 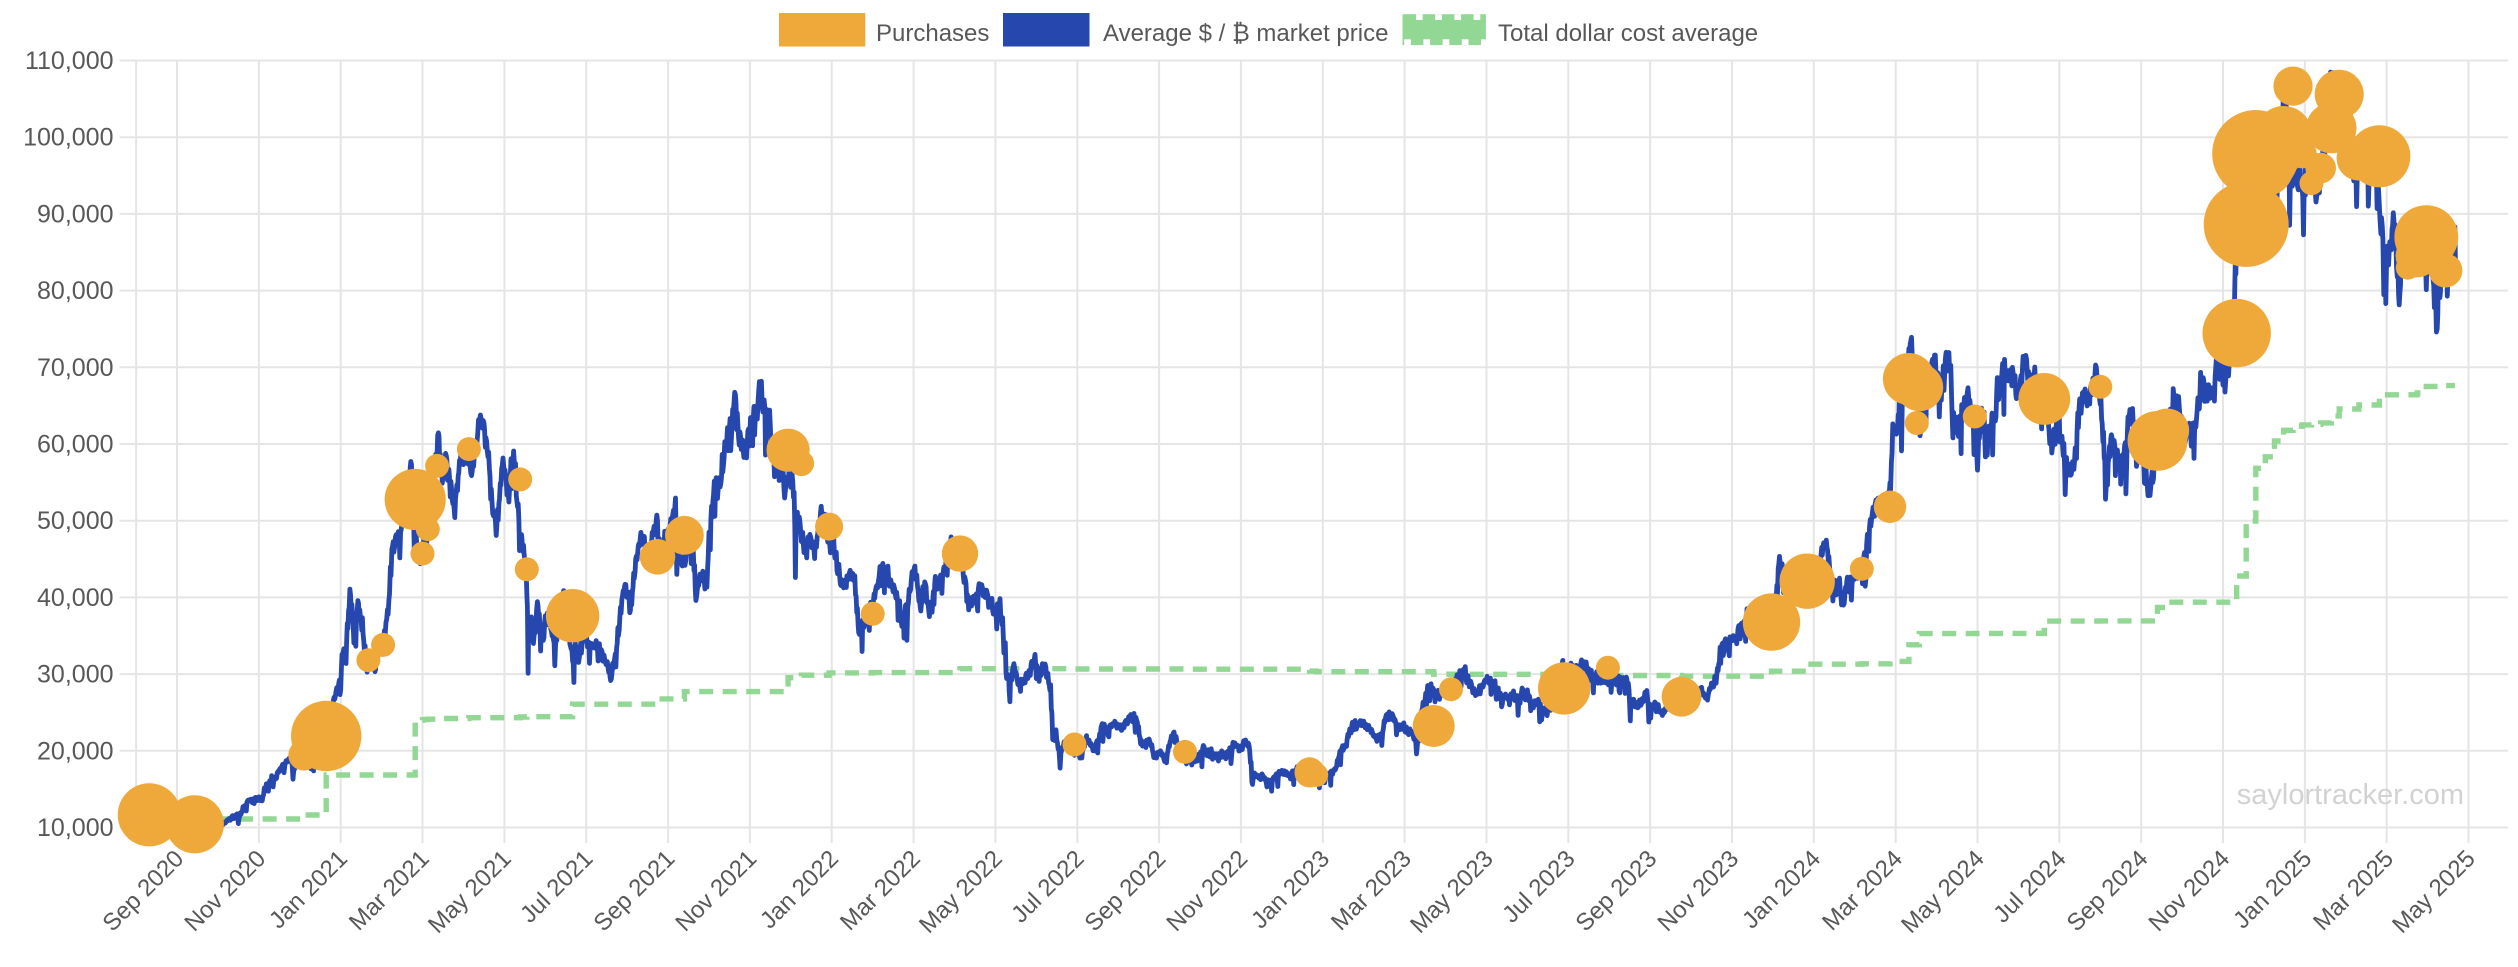 I want to click on svg-text: 30,000, so click(x=75, y=675).